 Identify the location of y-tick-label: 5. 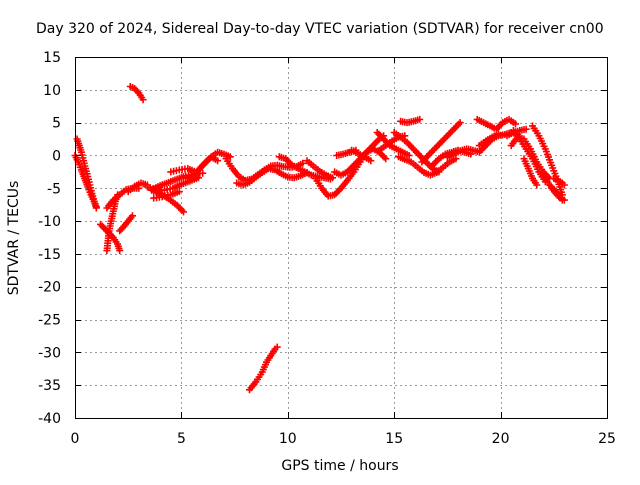
(56, 124).